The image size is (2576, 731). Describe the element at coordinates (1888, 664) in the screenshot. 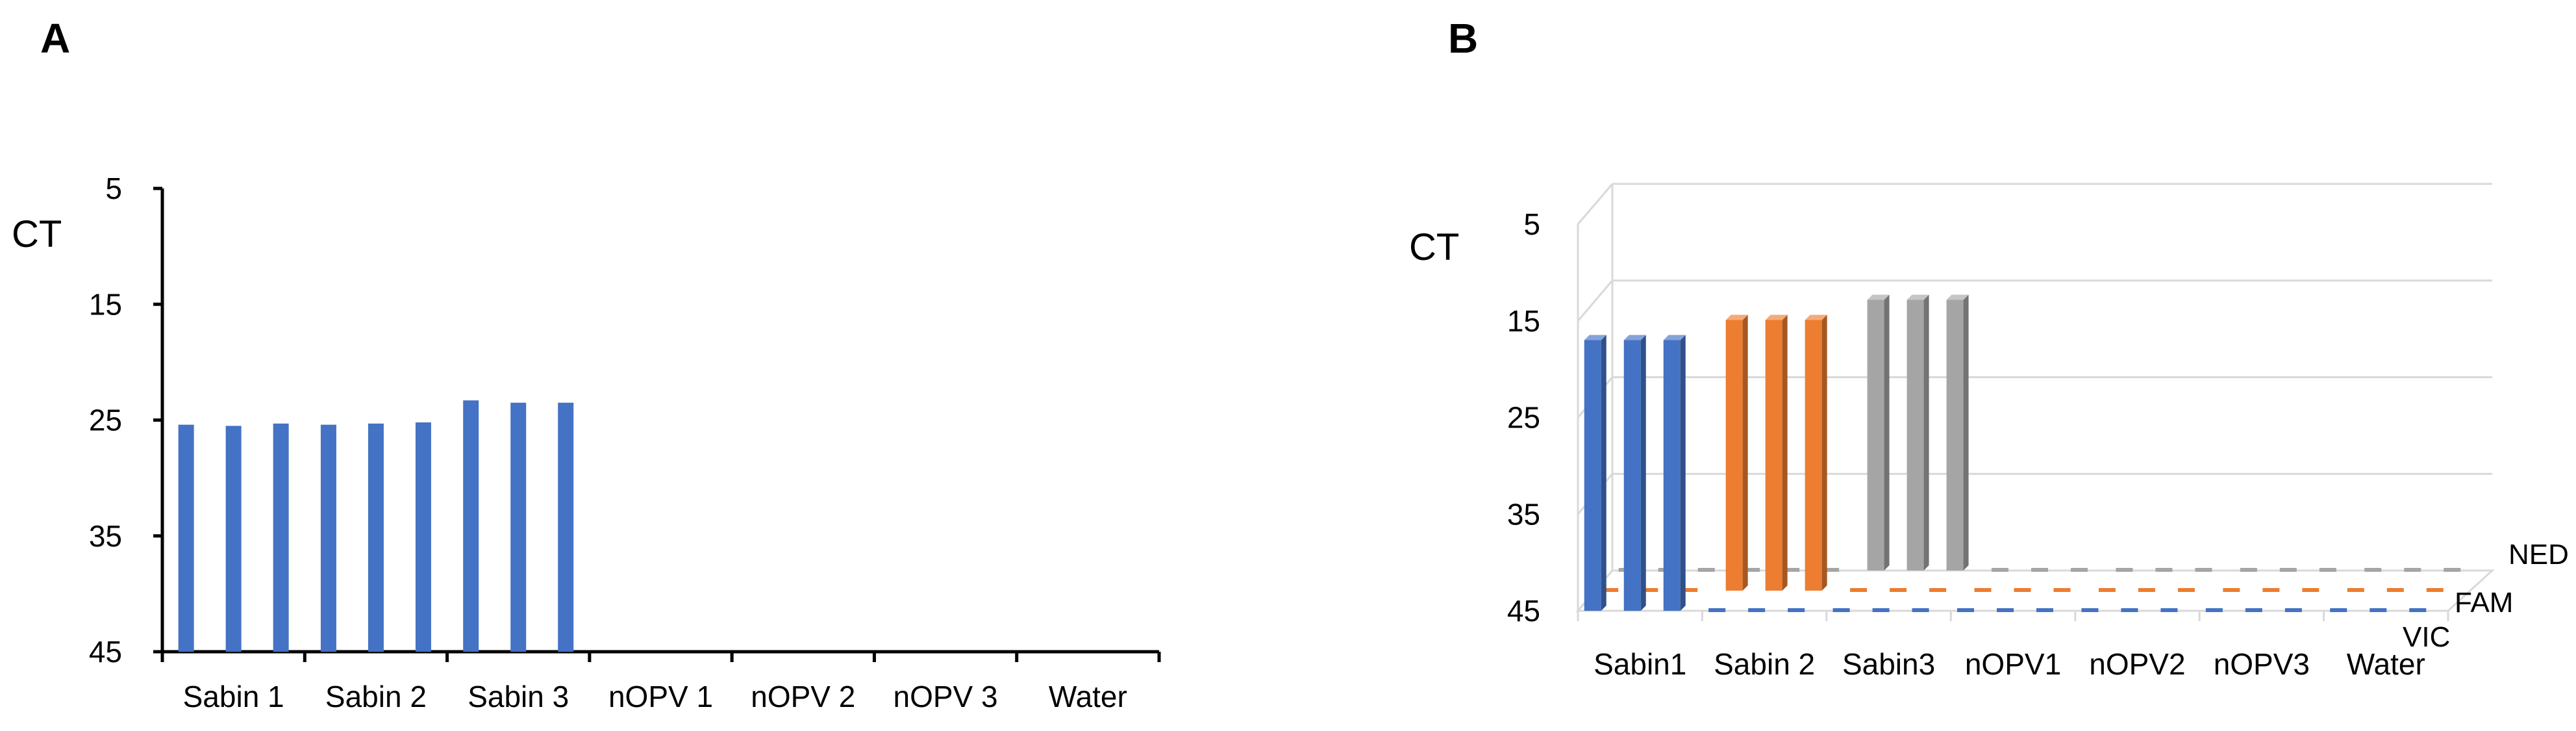

I see `b-category-label: Sabin3` at that location.